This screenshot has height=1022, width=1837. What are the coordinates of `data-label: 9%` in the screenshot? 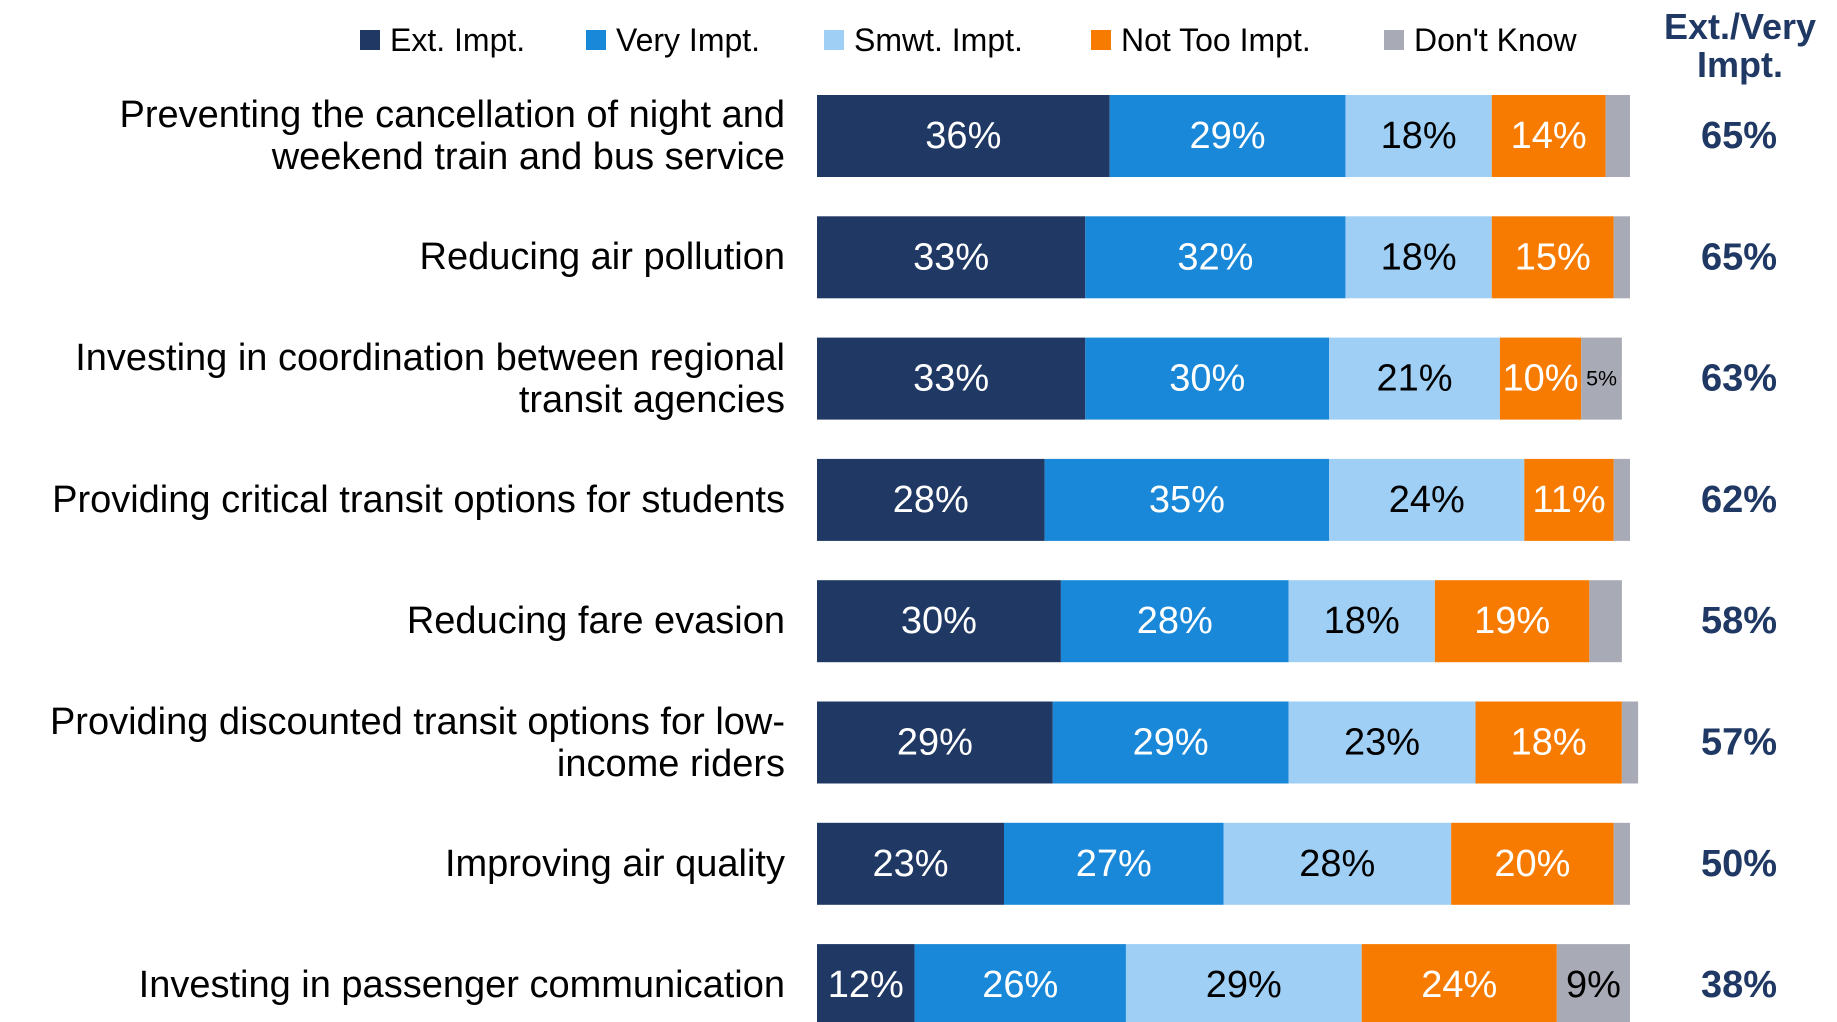 It's located at (1593, 985).